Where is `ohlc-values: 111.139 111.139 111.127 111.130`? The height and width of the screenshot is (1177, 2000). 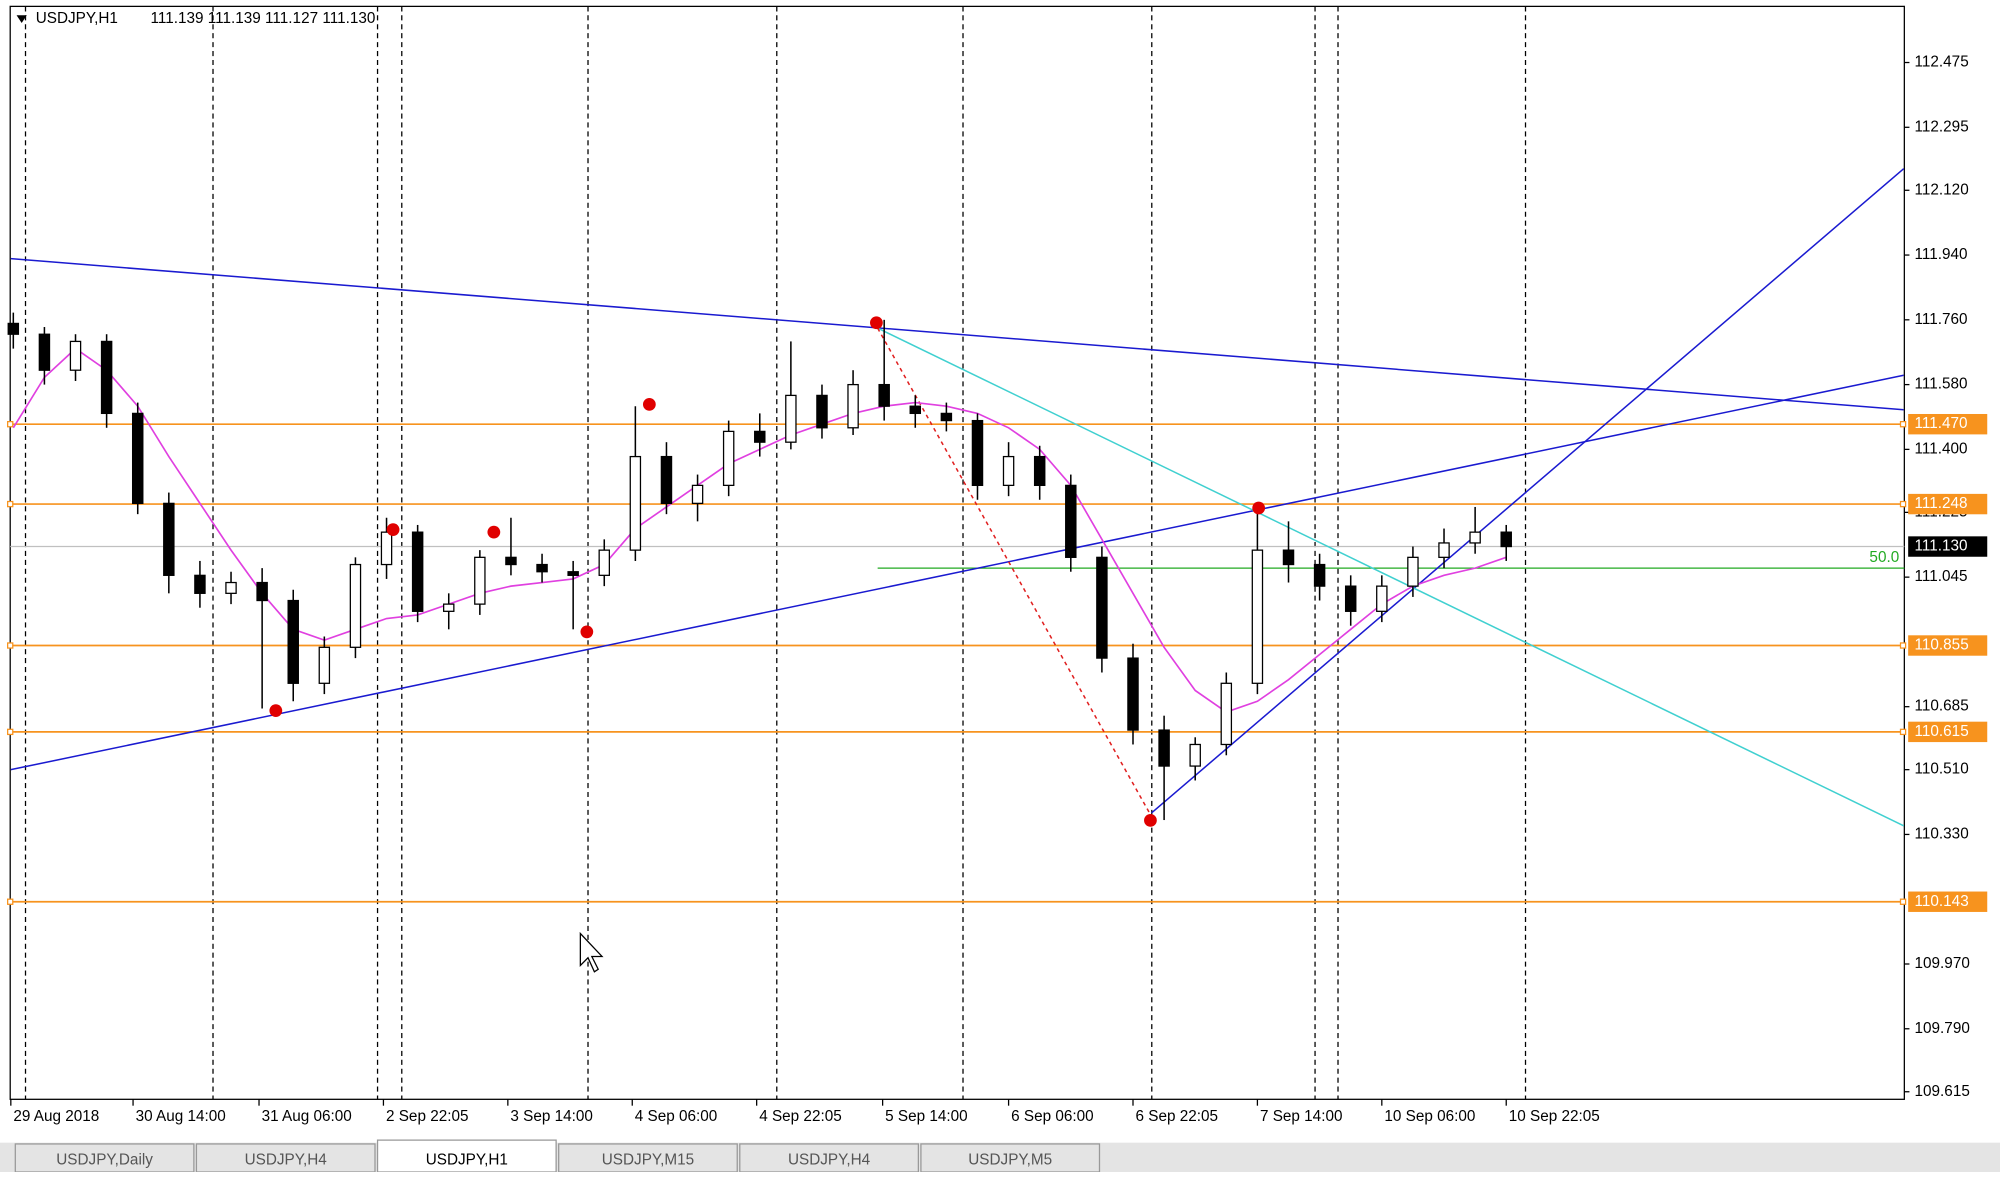
ohlc-values: 111.139 111.139 111.127 111.130 is located at coordinates (263, 18).